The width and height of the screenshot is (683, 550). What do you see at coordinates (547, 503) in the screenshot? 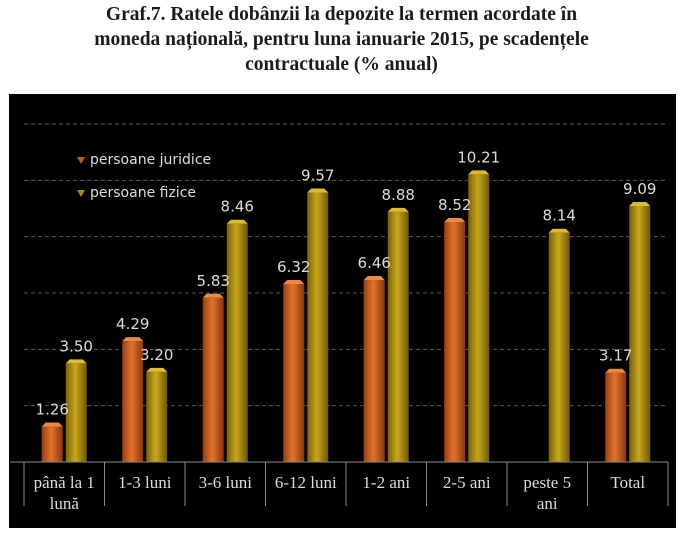
I see `x-tick-label: ani` at bounding box center [547, 503].